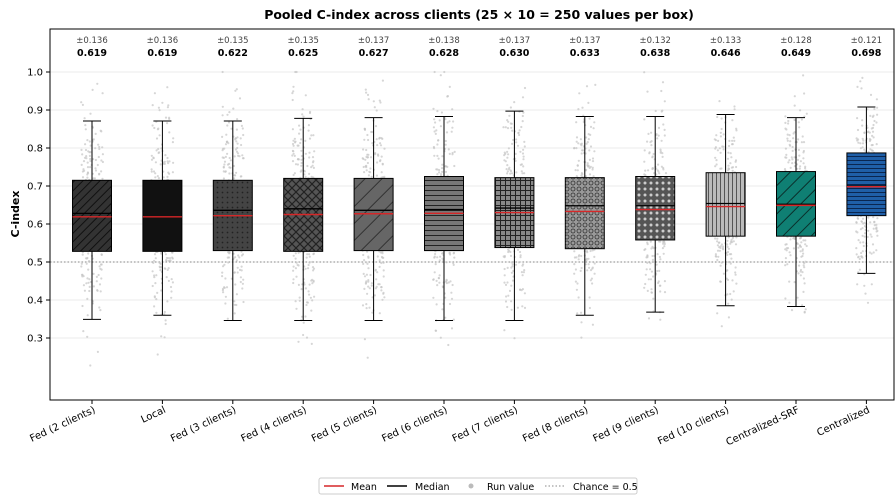 This screenshot has height=496, width=895. I want to click on x-tick-label: Centralized-SRF, so click(762, 427).